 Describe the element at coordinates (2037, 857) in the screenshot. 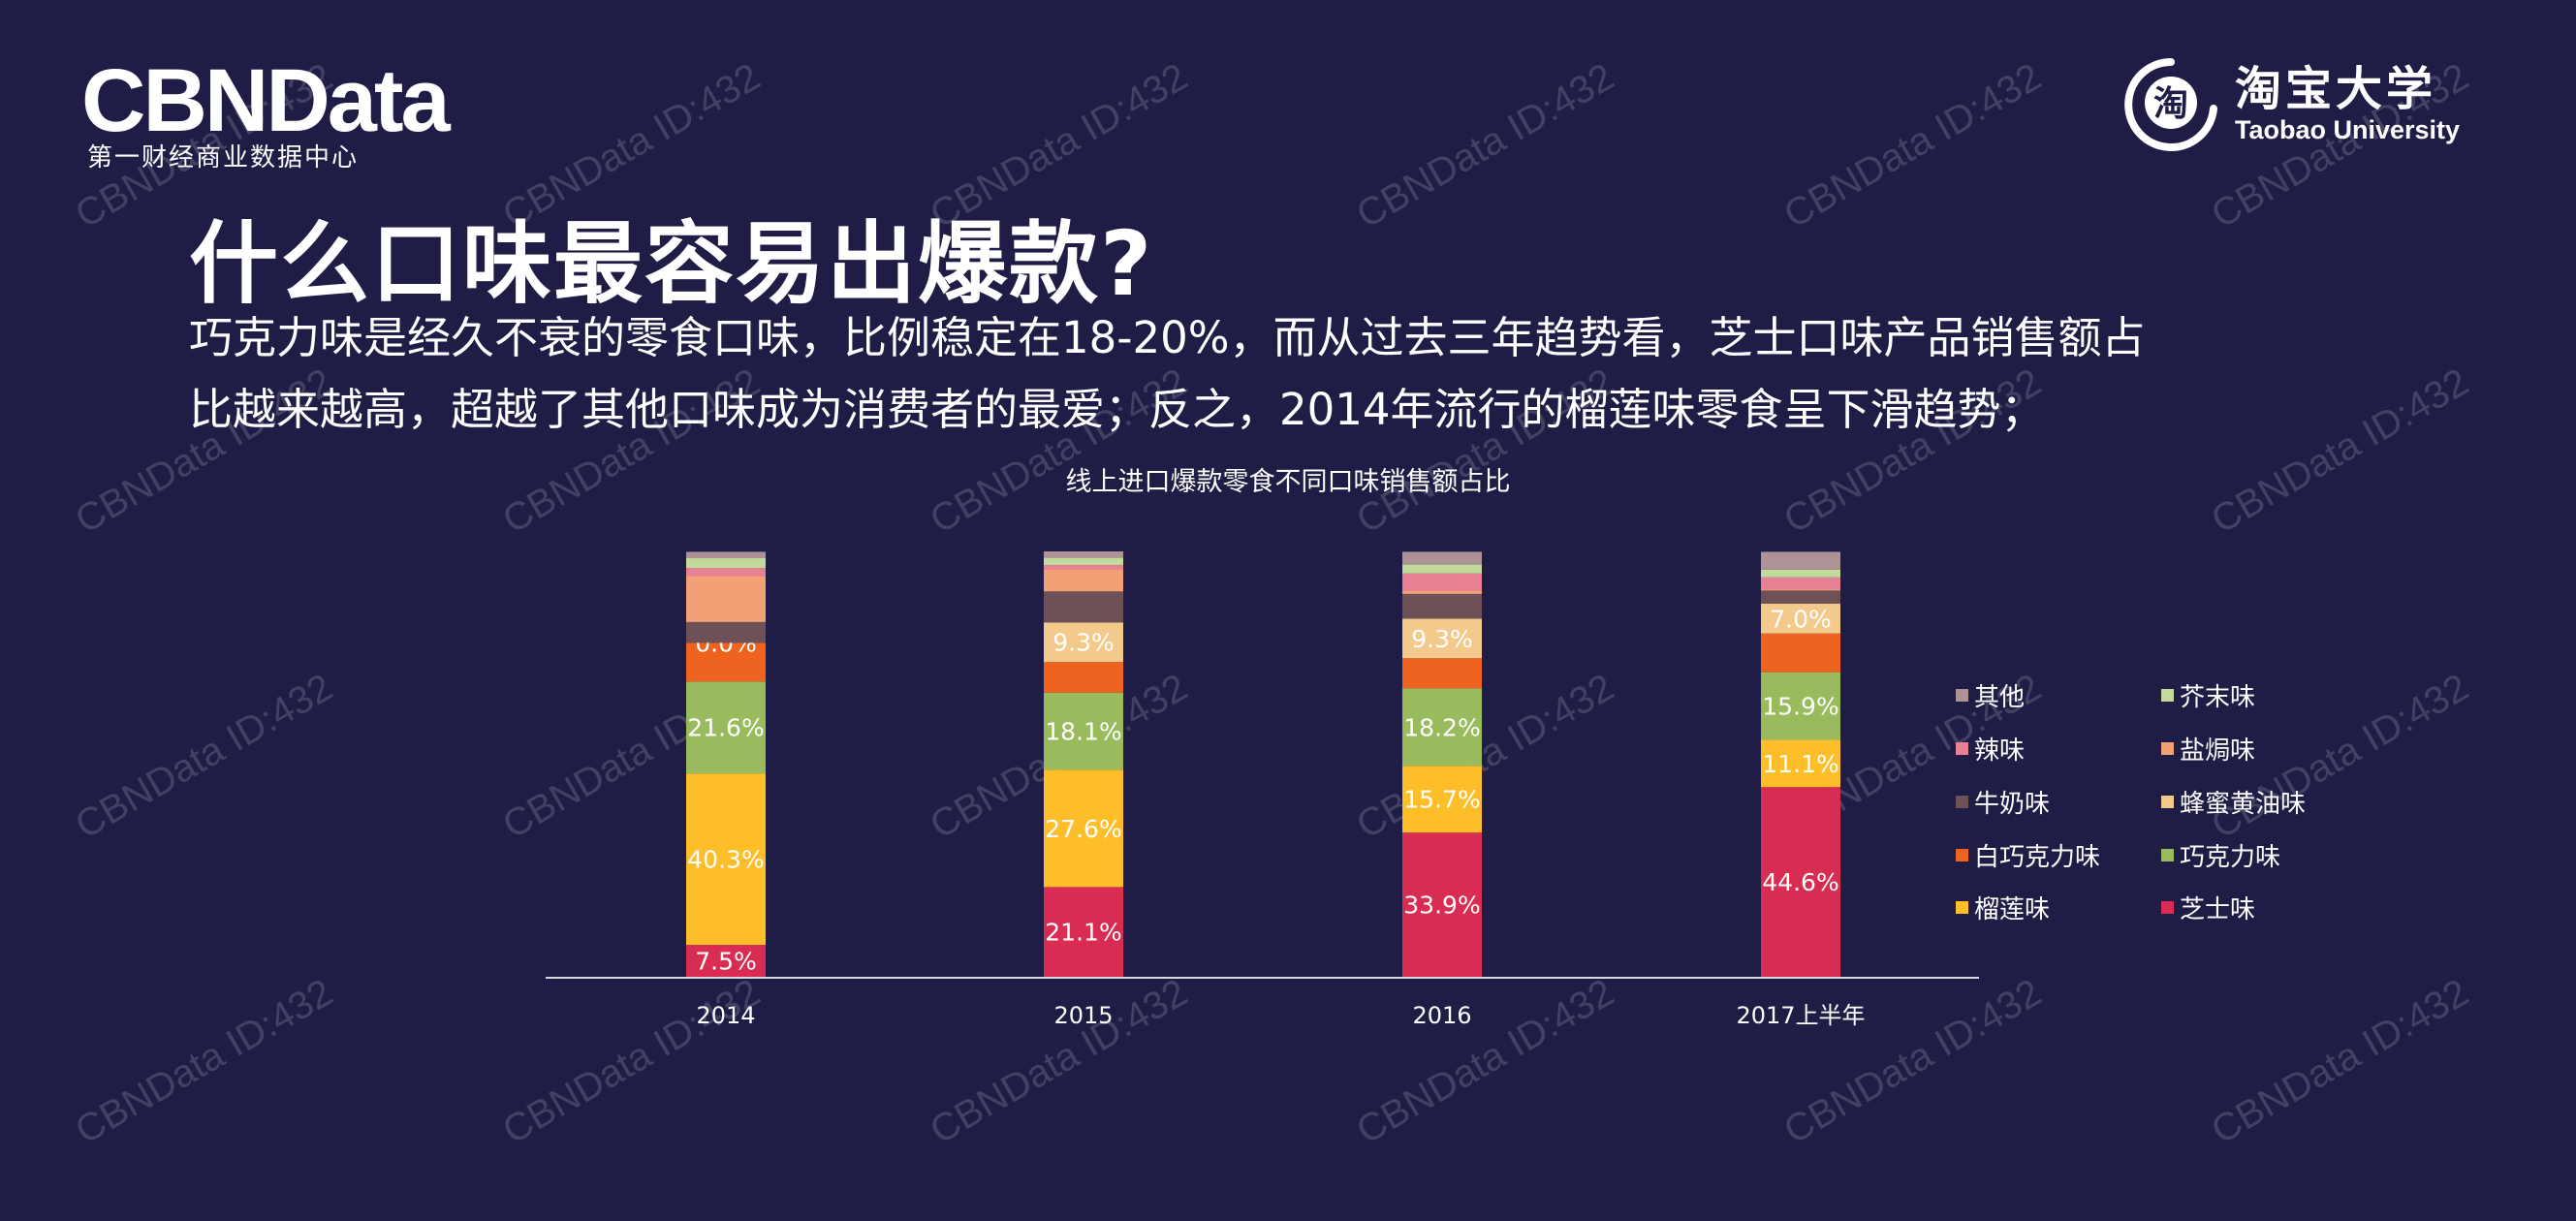

I see `legend-label: 白巧克力味` at that location.